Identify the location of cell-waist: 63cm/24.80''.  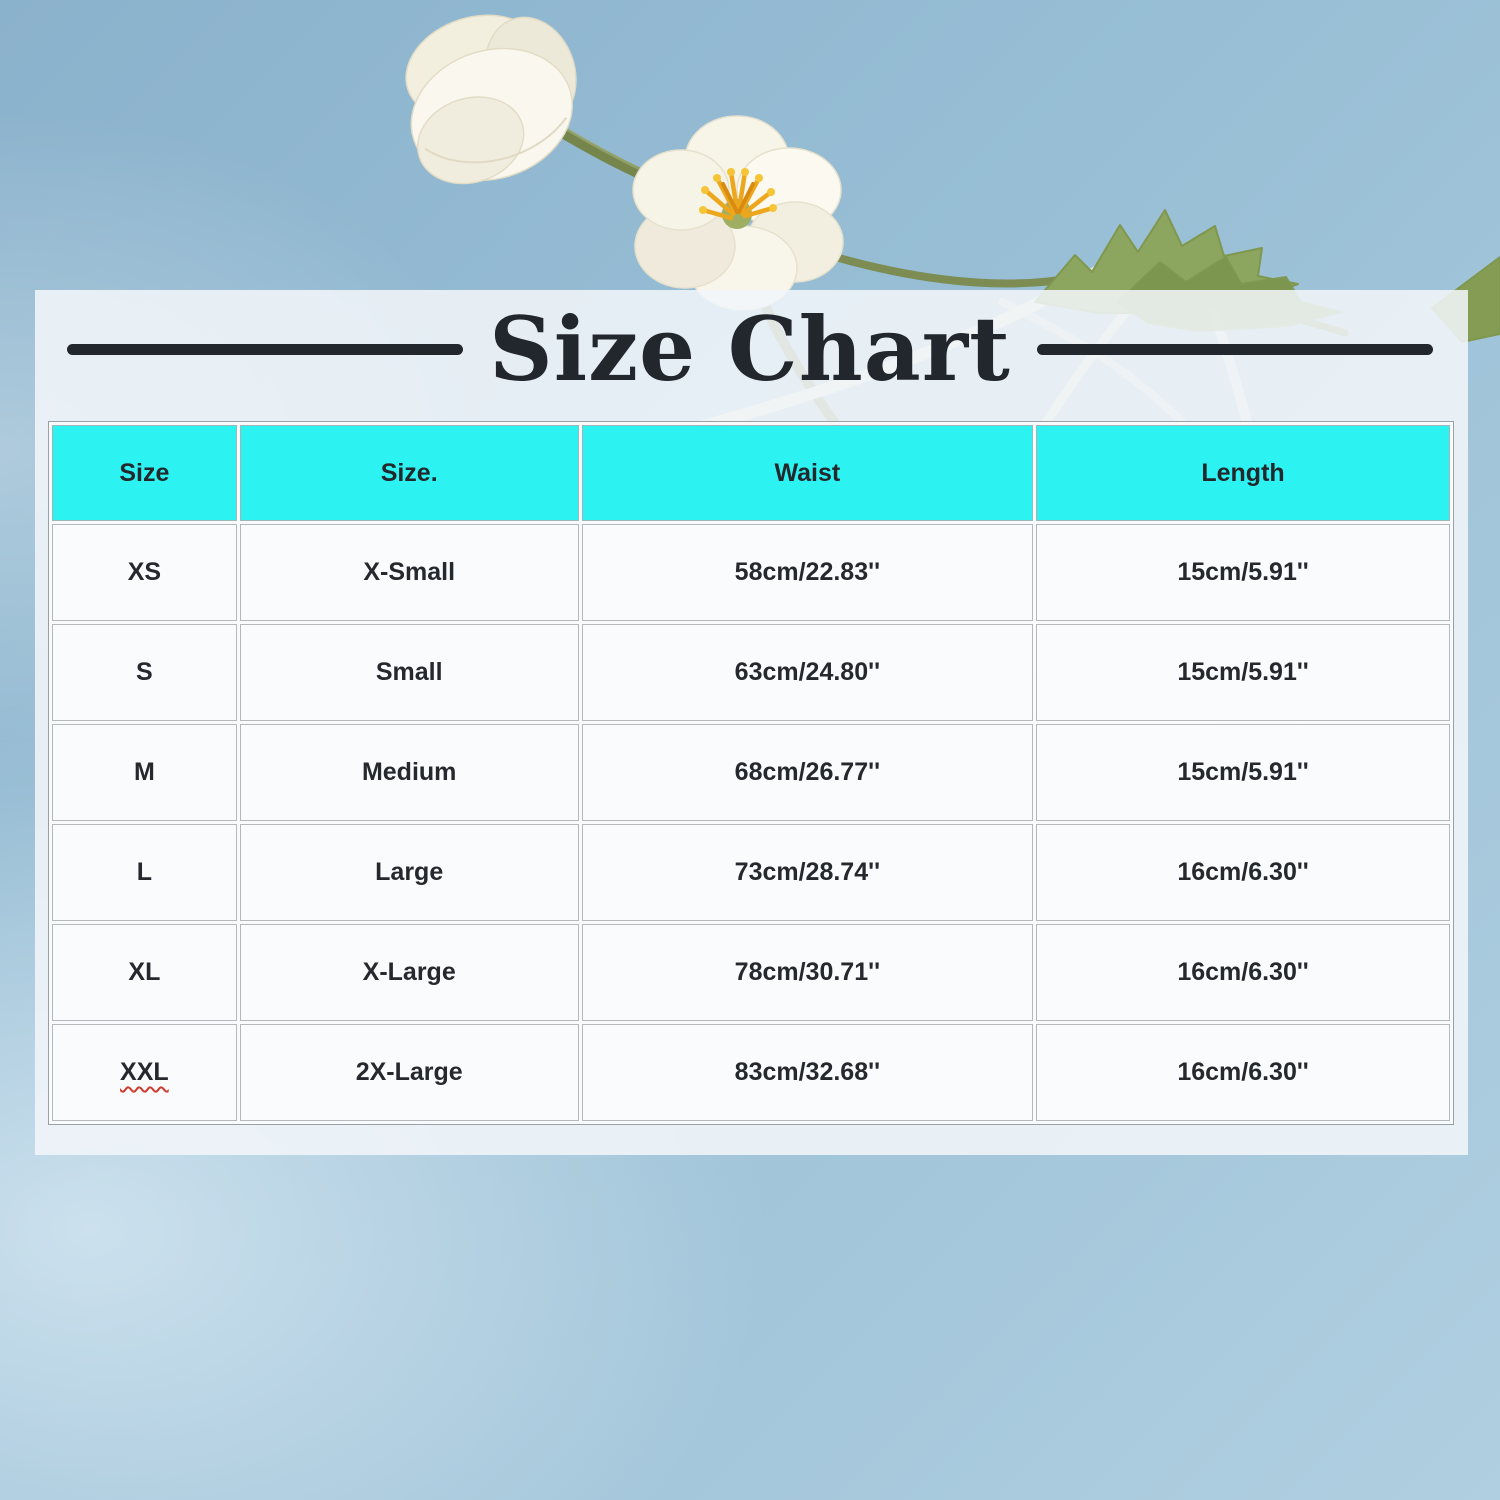
(807, 672).